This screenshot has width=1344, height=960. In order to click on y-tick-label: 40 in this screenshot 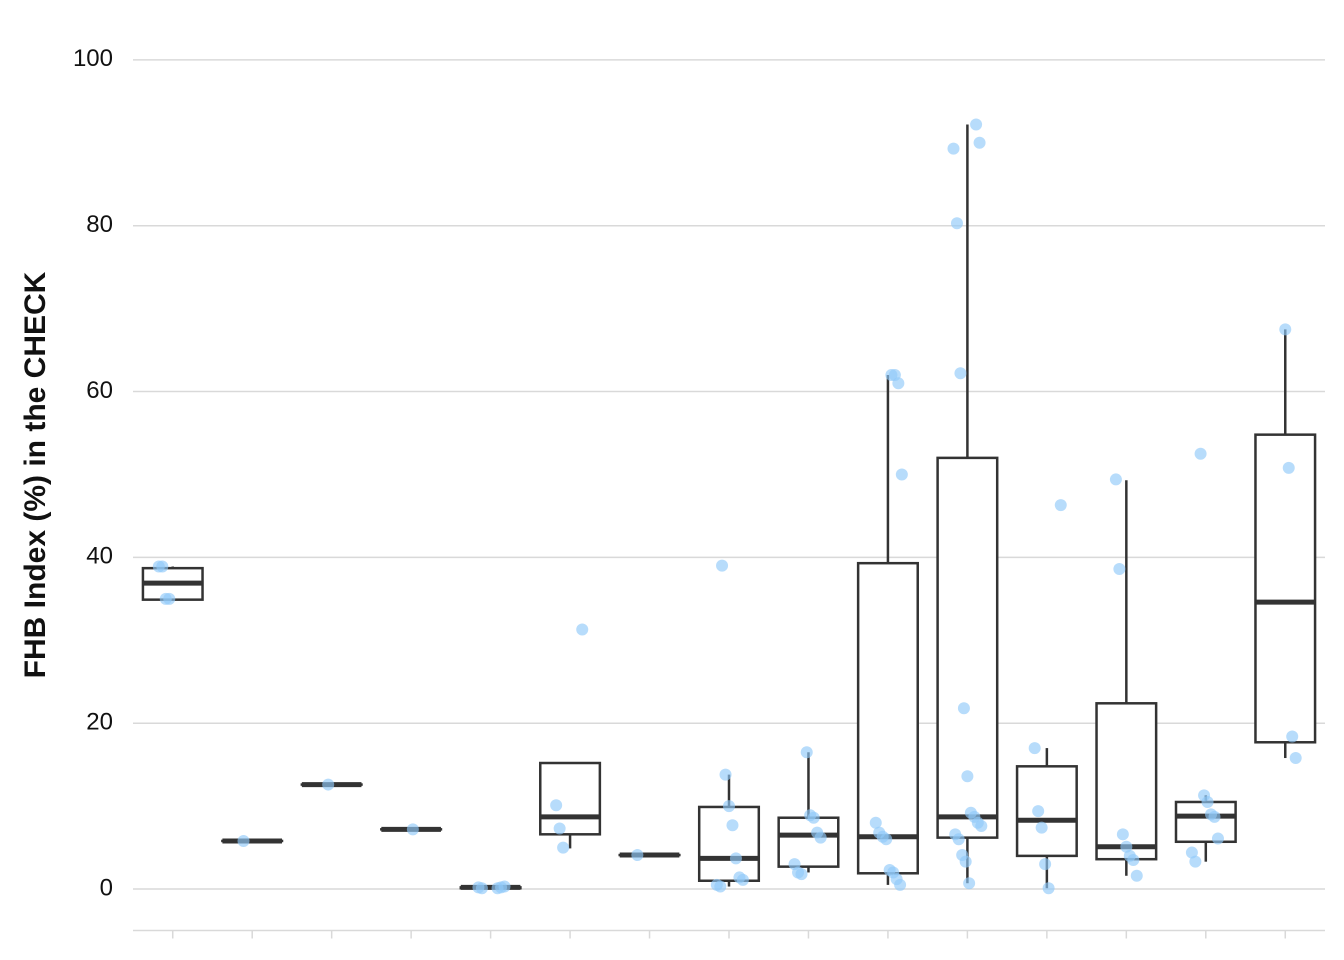, I will do `click(99, 556)`.